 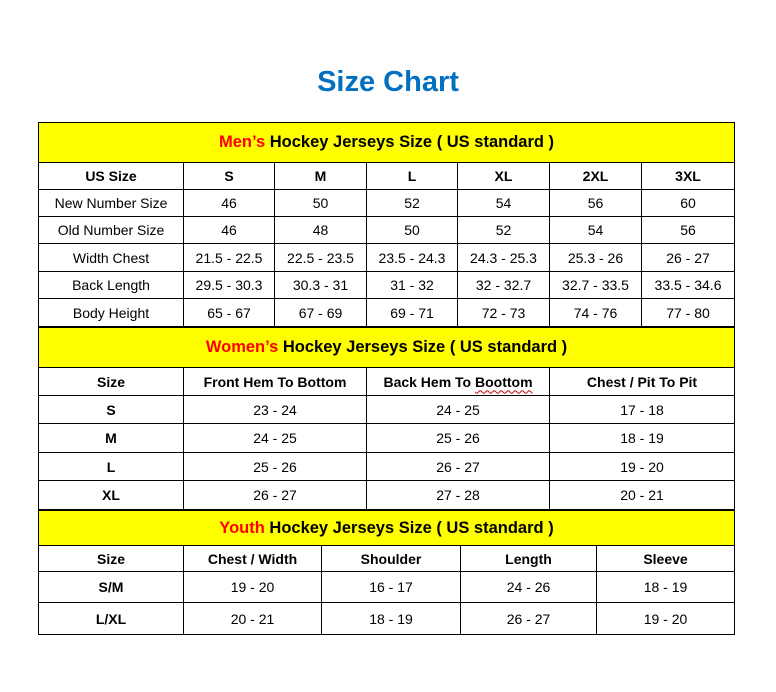 I want to click on column-header-label: XL, so click(x=503, y=176).